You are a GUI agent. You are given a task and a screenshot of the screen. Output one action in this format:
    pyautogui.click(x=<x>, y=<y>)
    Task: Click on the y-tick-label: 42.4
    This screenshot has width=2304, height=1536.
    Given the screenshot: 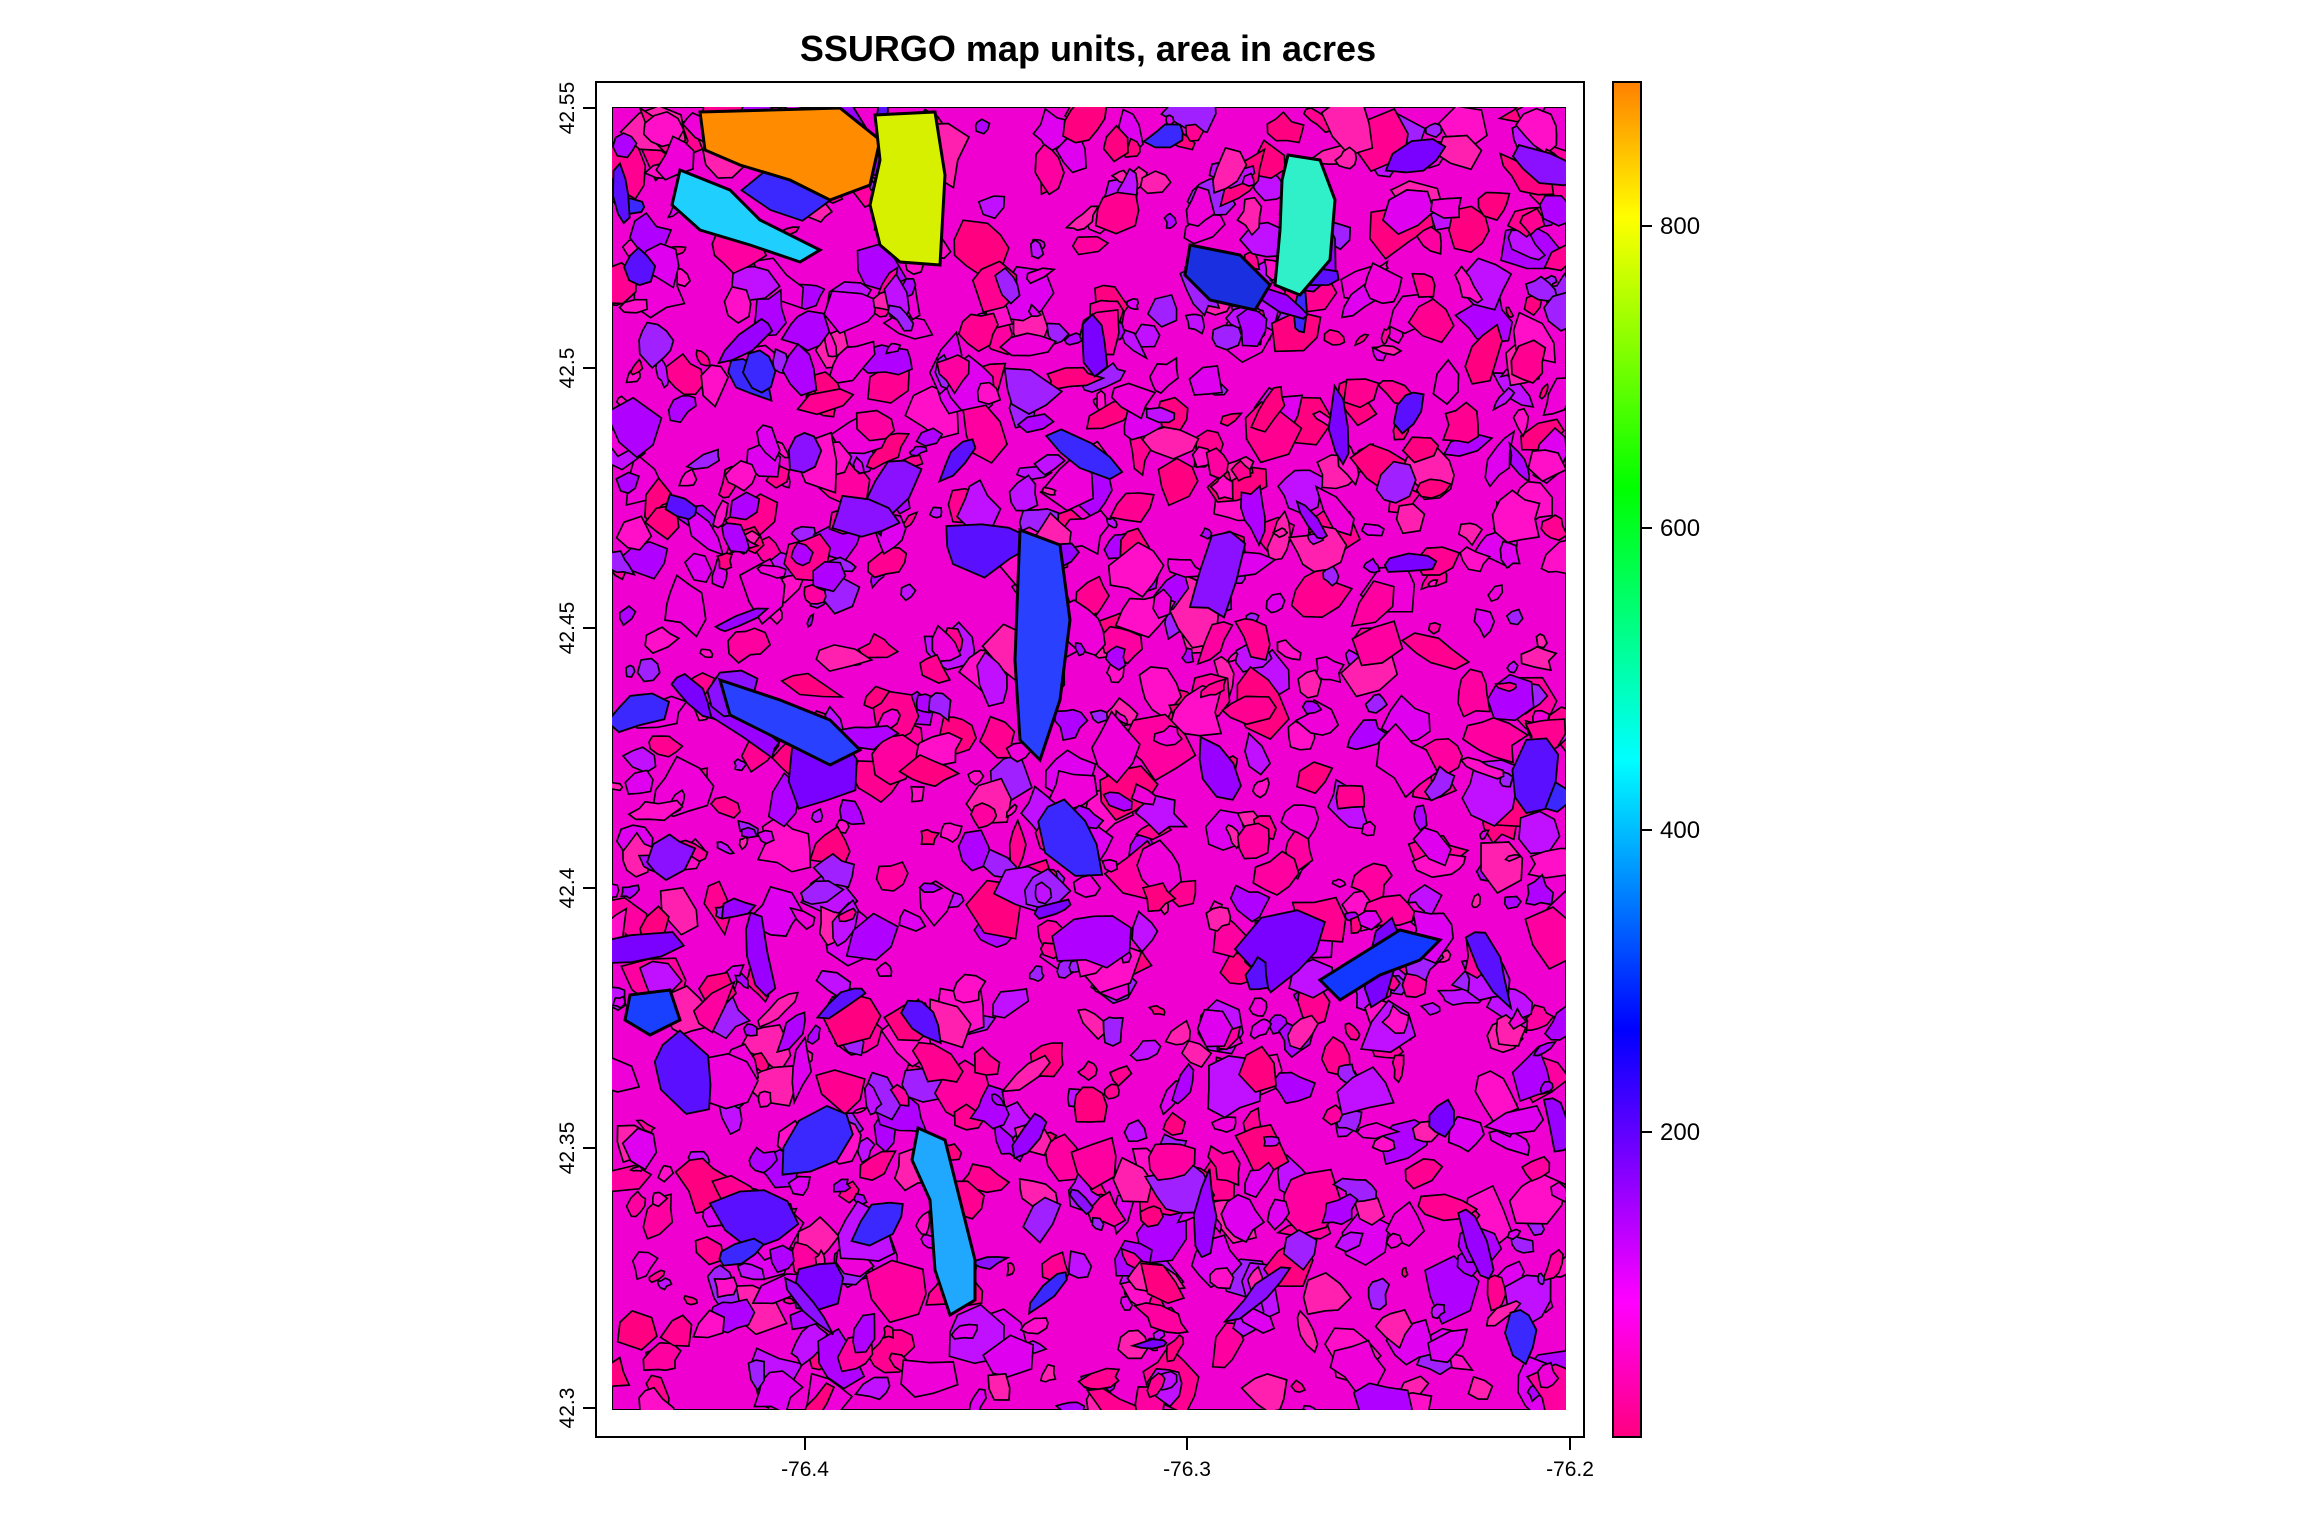 What is the action you would take?
    pyautogui.click(x=567, y=887)
    